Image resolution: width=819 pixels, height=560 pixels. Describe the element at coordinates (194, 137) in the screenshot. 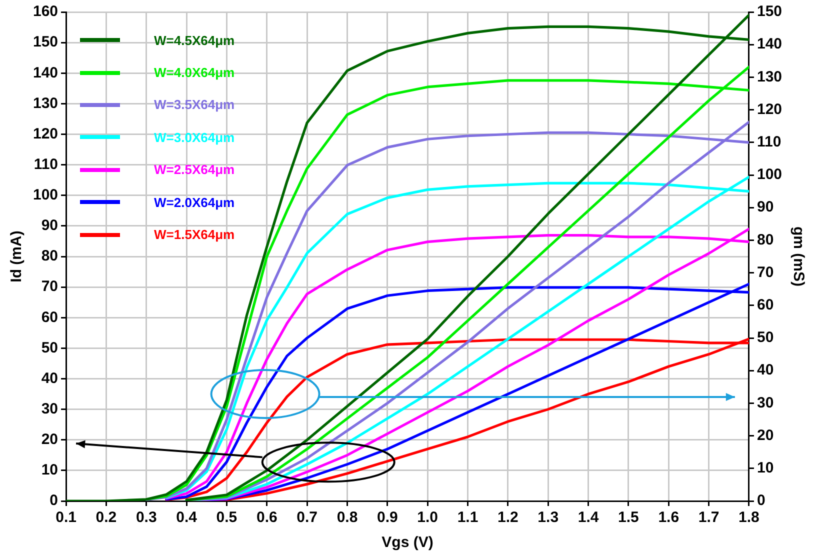

I see `text: W=3.0X64μm` at that location.